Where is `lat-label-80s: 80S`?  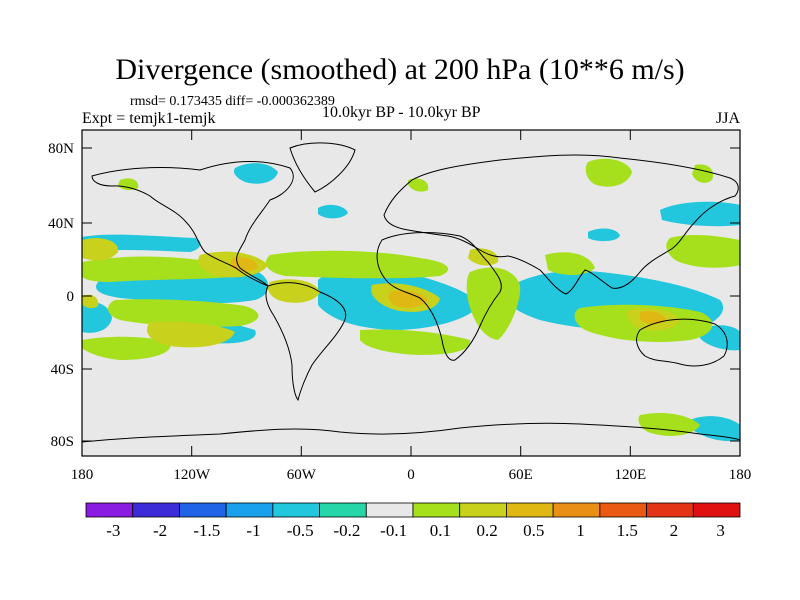
lat-label-80s: 80S is located at coordinates (62, 442).